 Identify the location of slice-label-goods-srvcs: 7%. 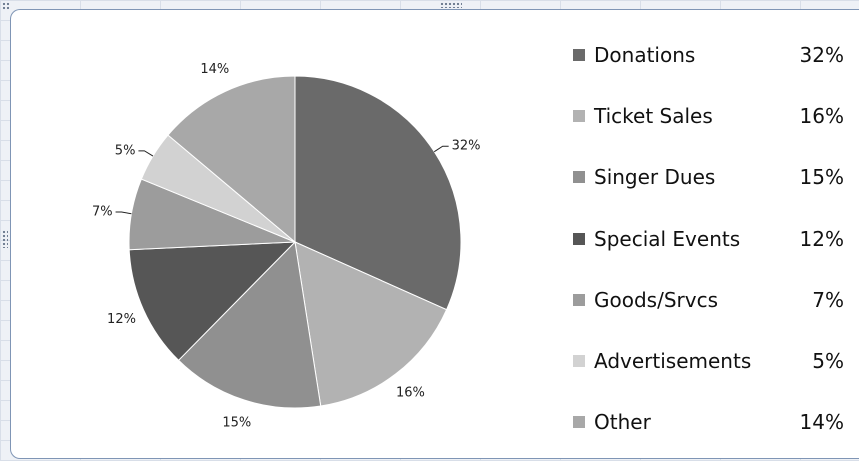
(102, 212).